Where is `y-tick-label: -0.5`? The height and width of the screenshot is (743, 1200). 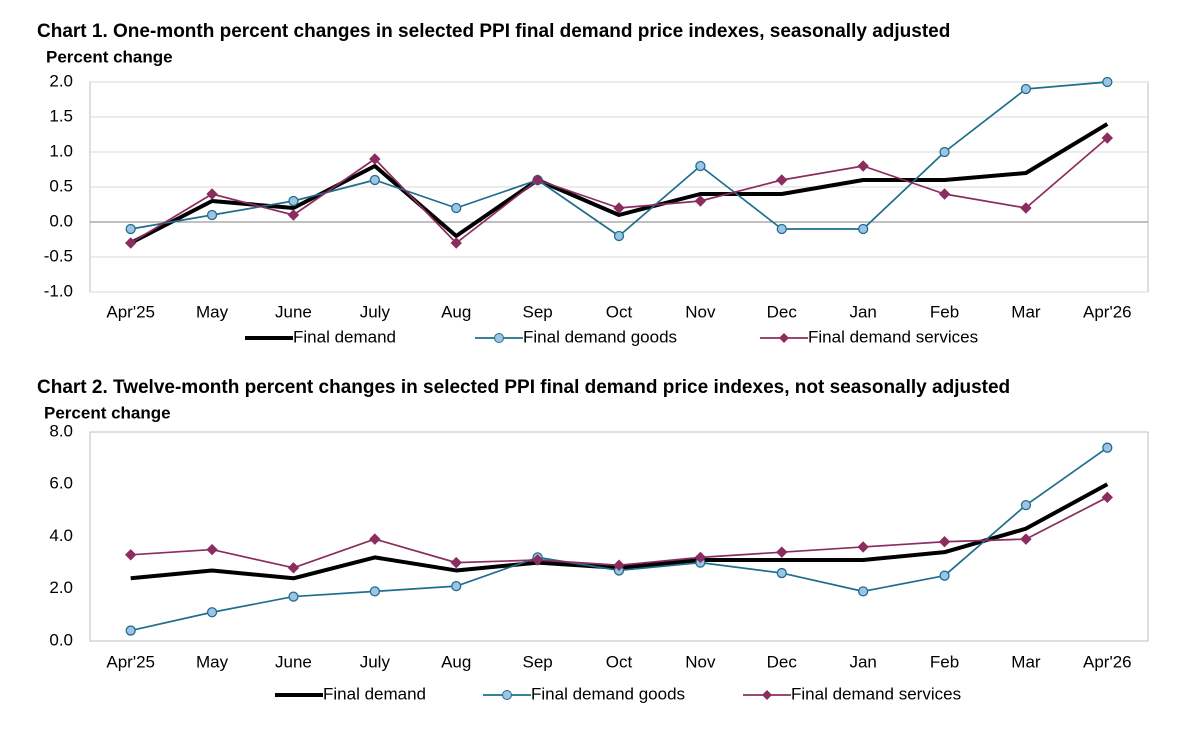
y-tick-label: -0.5 is located at coordinates (58, 255).